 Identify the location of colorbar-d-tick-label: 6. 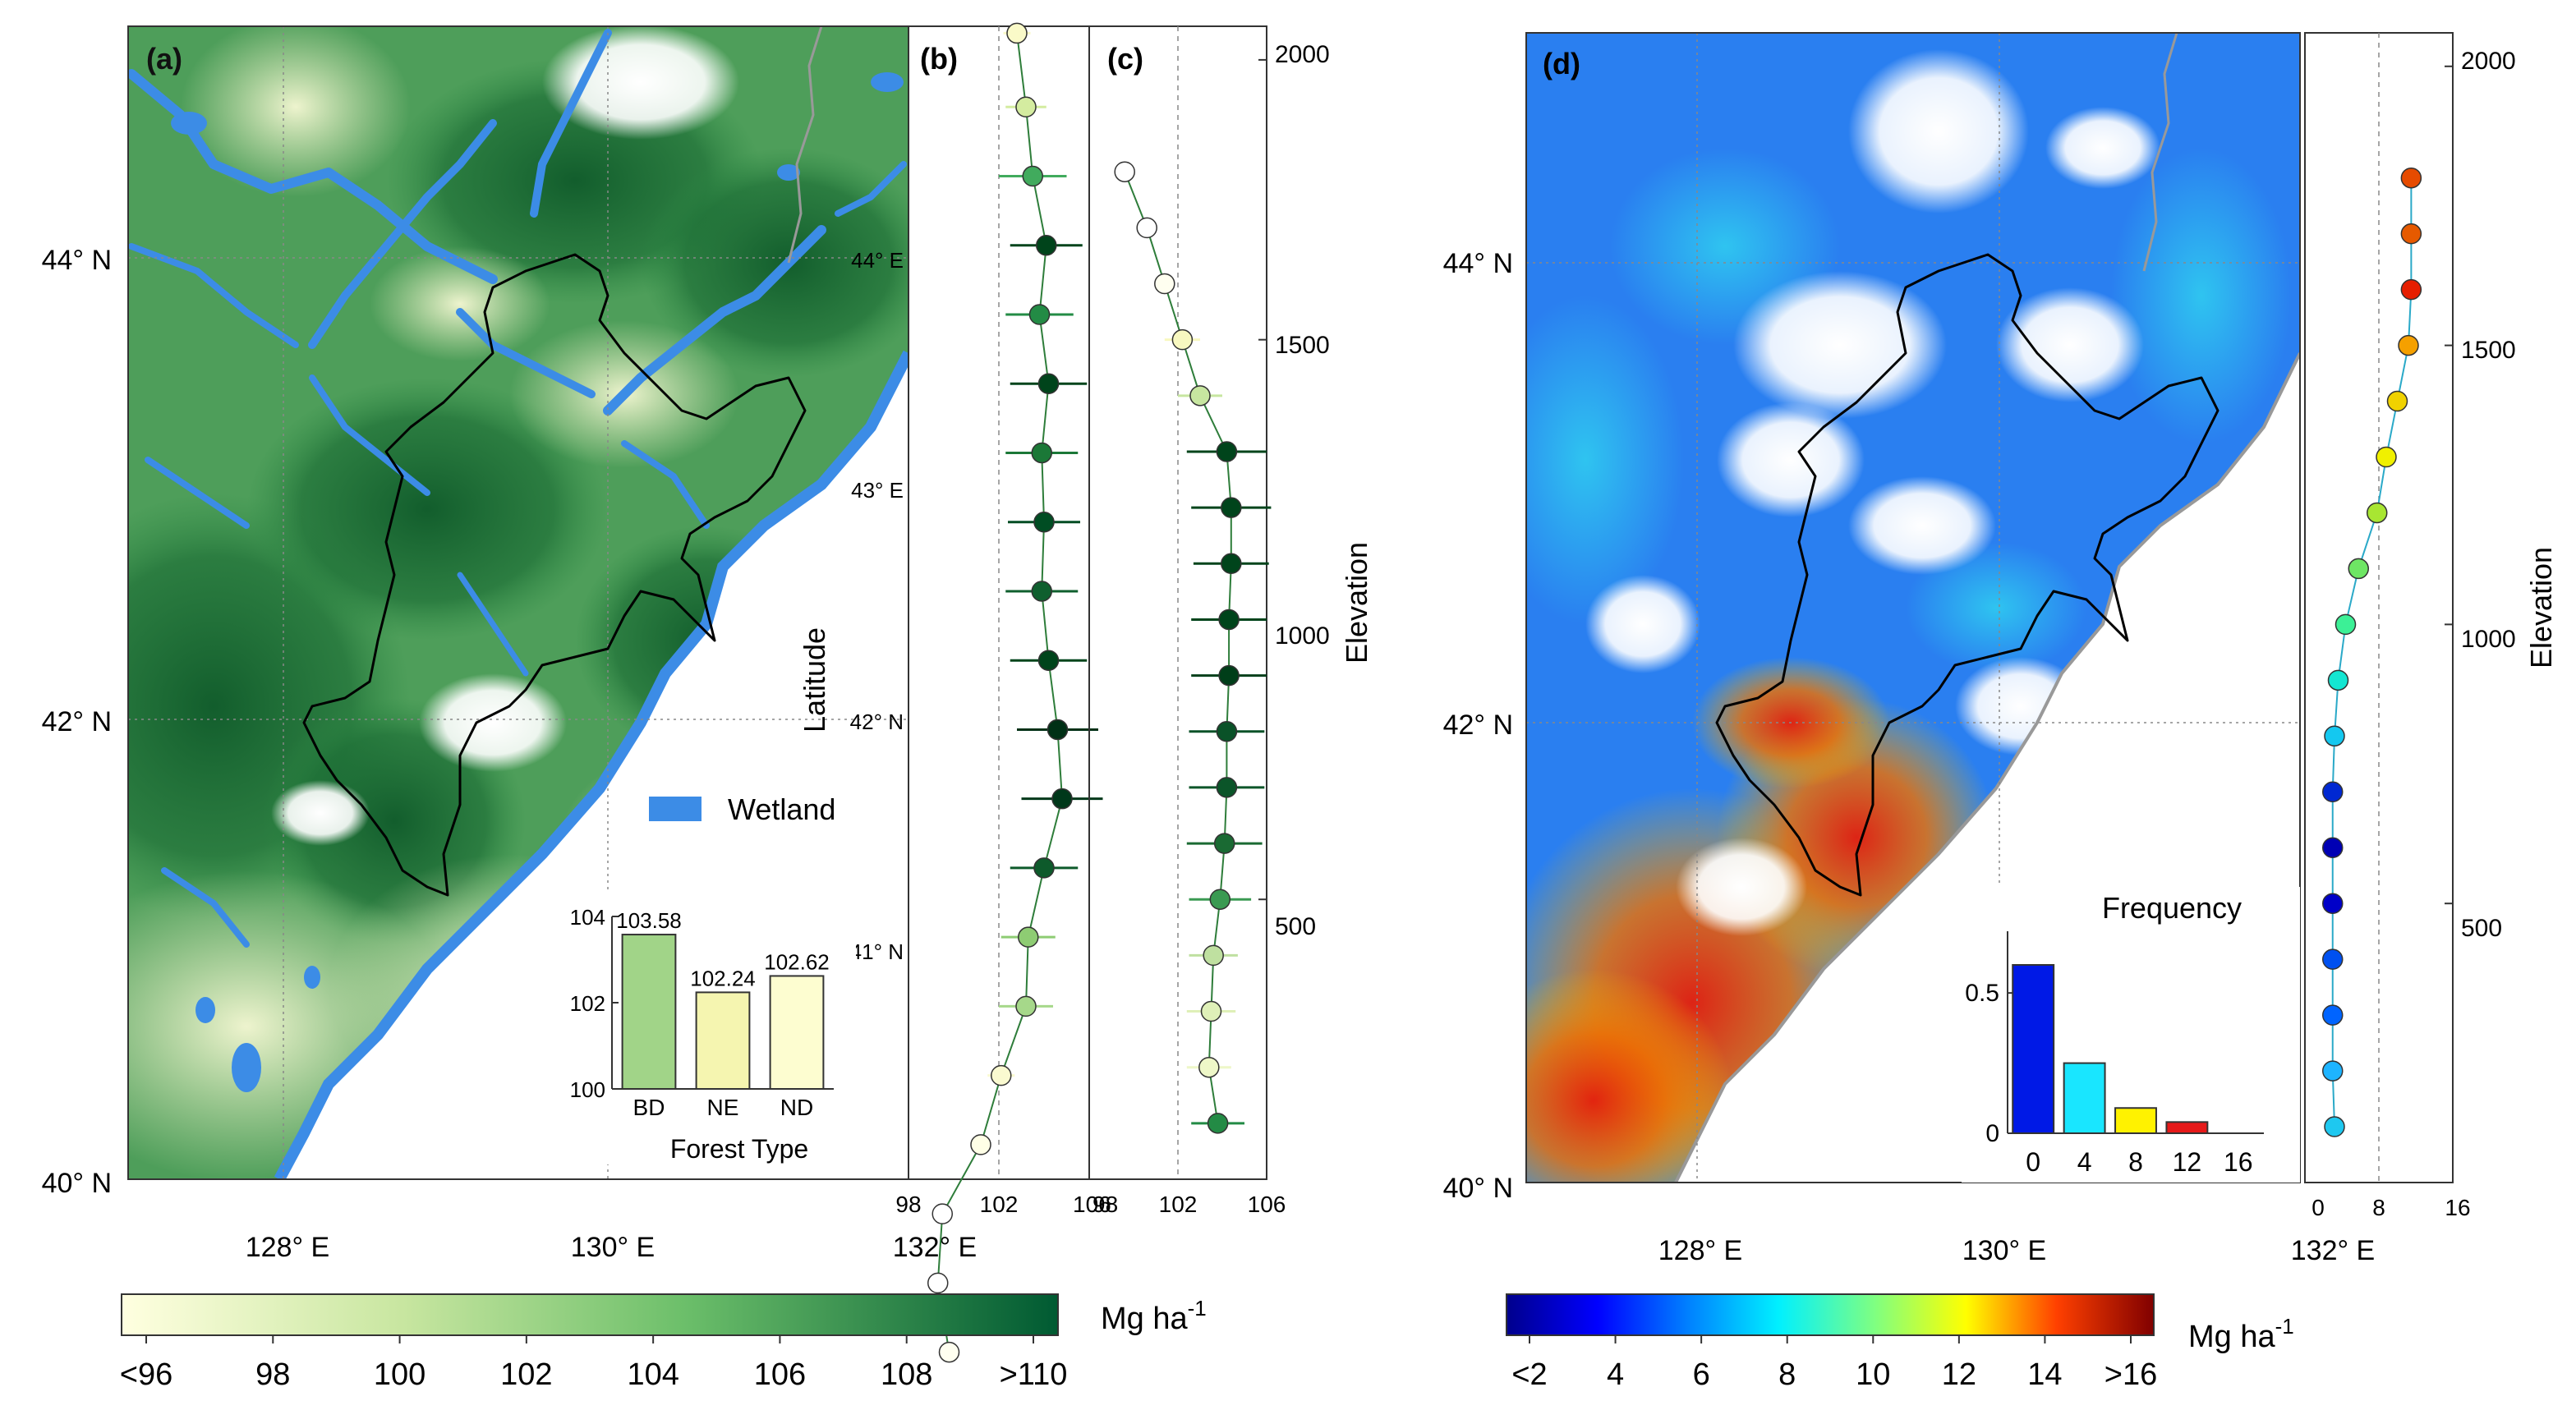
(1701, 1374).